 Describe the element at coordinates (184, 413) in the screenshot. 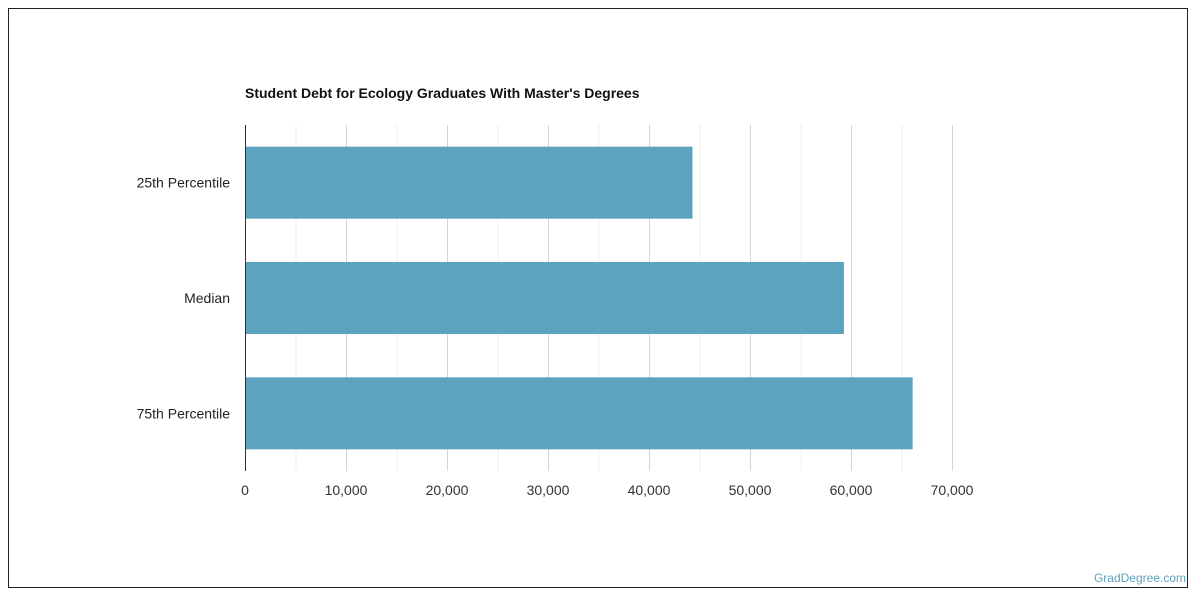

I see `y-category-label: 75th Percentile` at that location.